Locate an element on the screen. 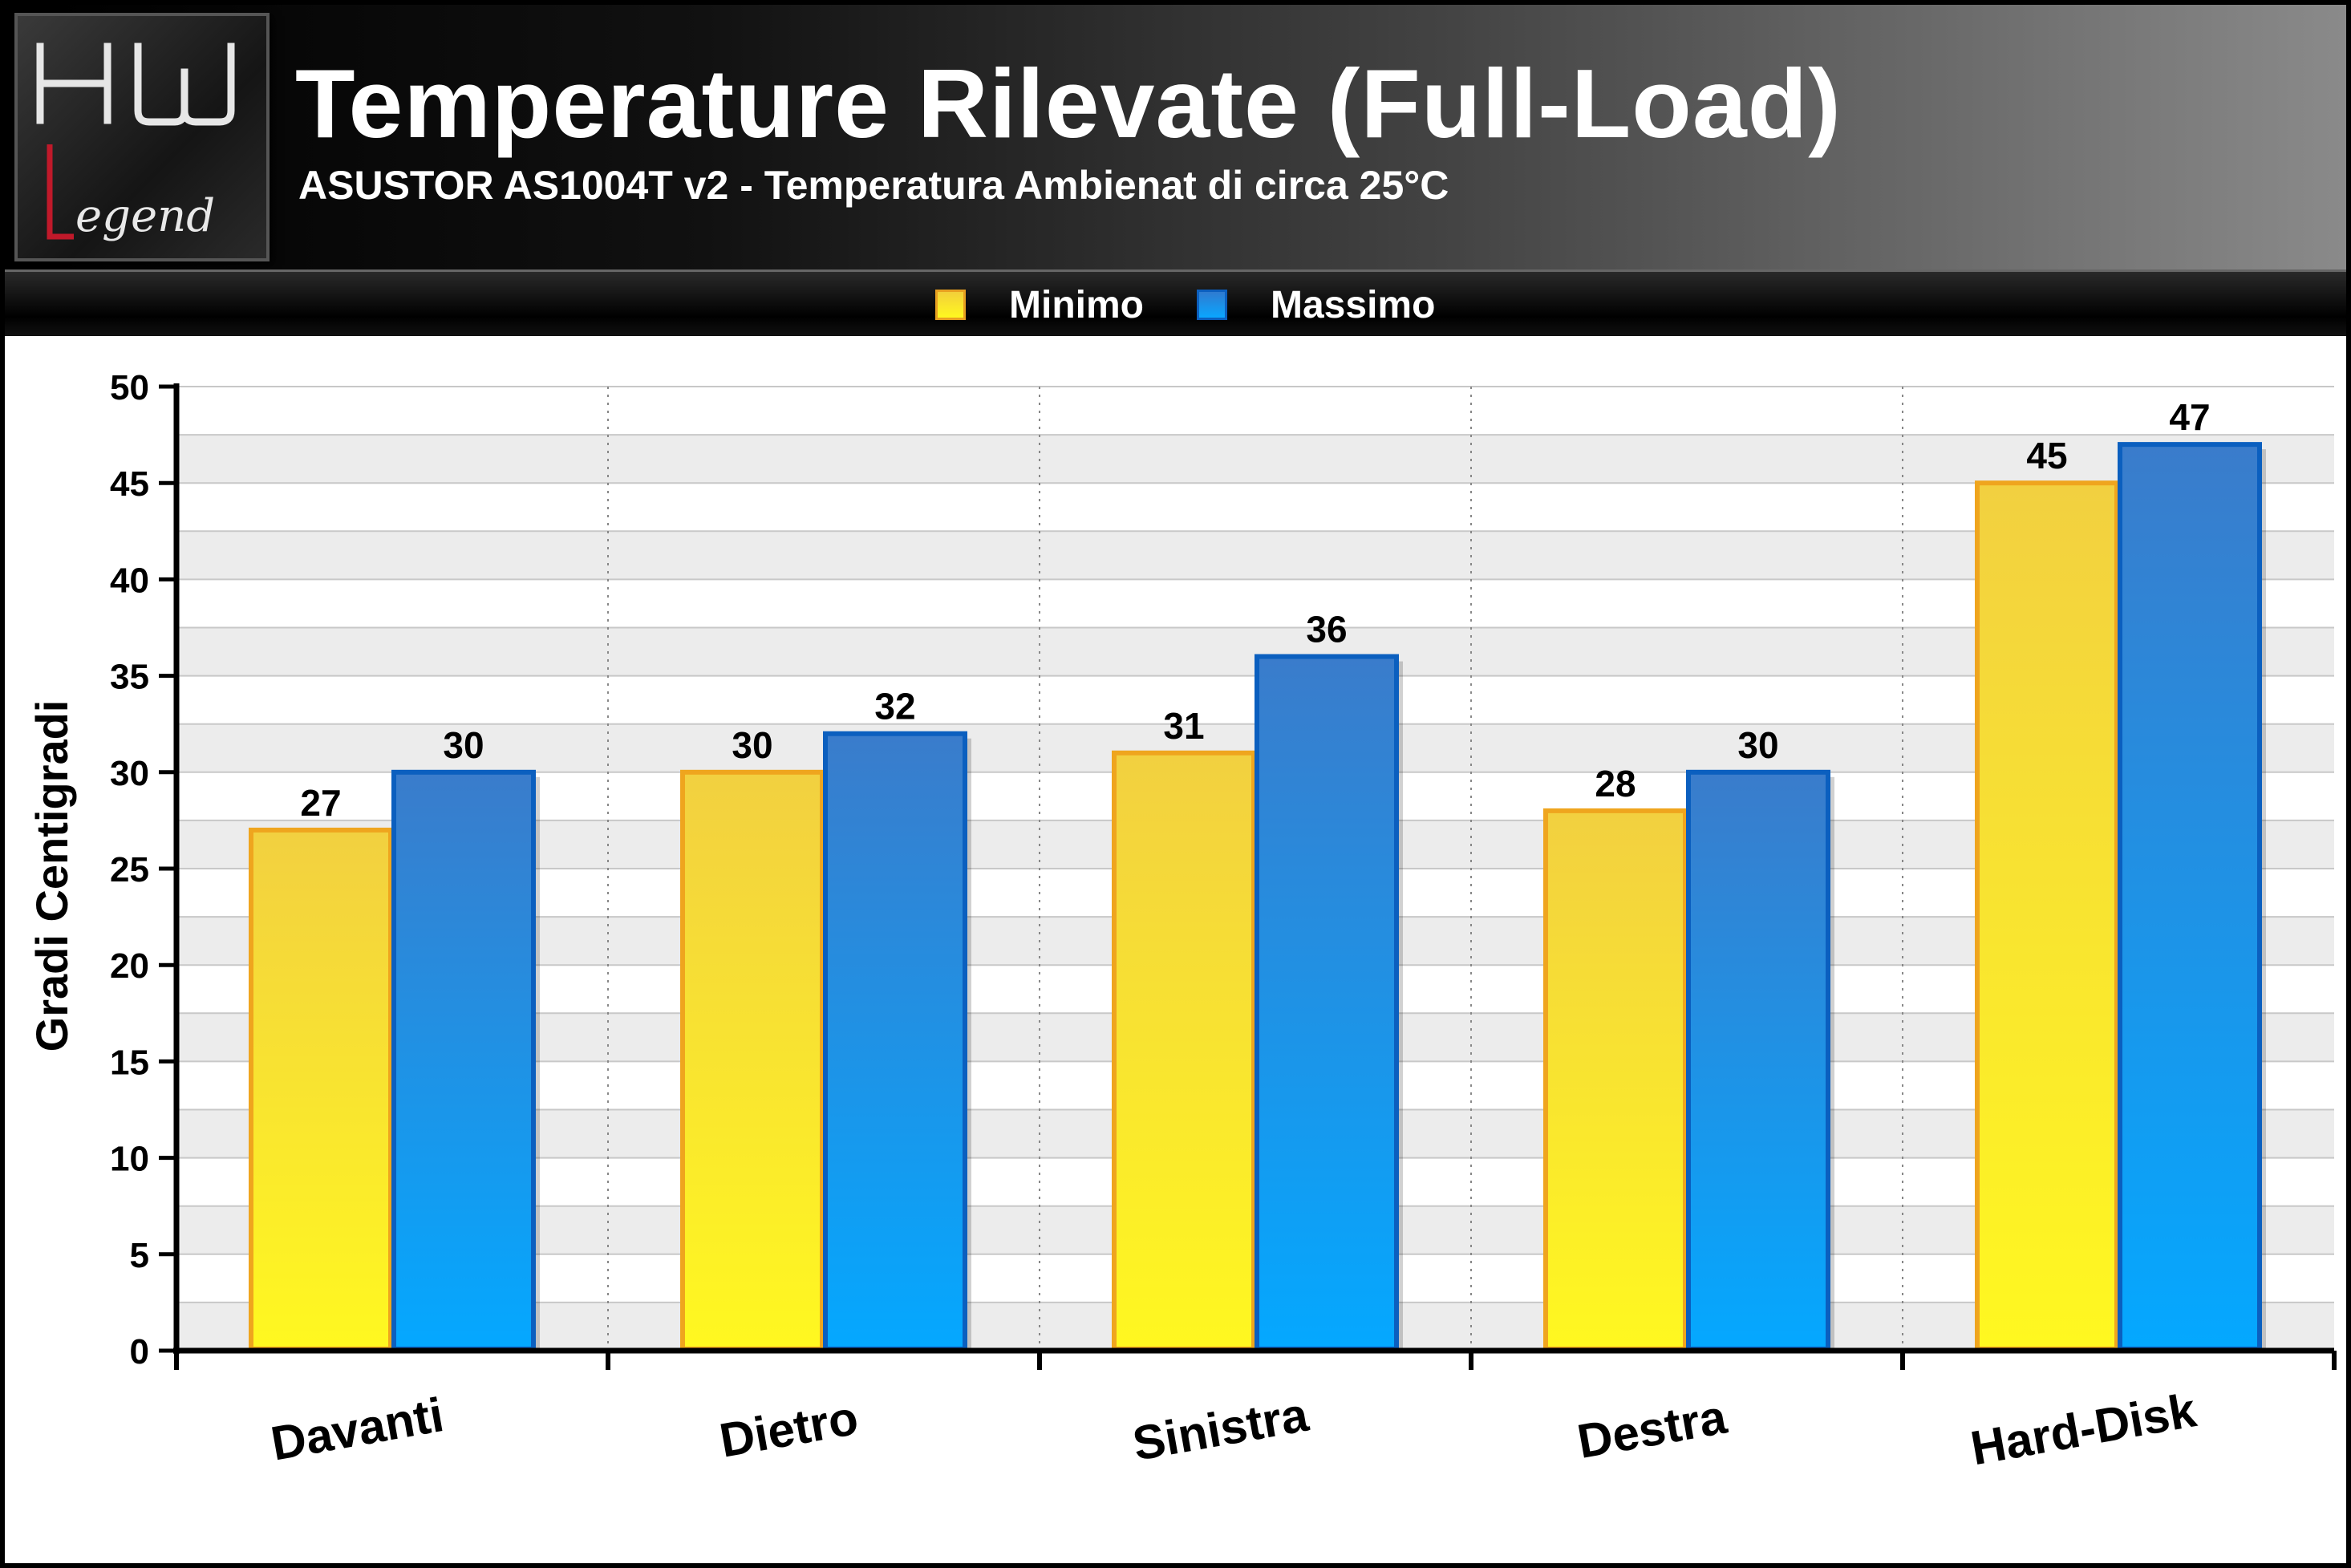 Image resolution: width=2351 pixels, height=1568 pixels. y-axis-label: Gradi Centigradi is located at coordinates (51, 876).